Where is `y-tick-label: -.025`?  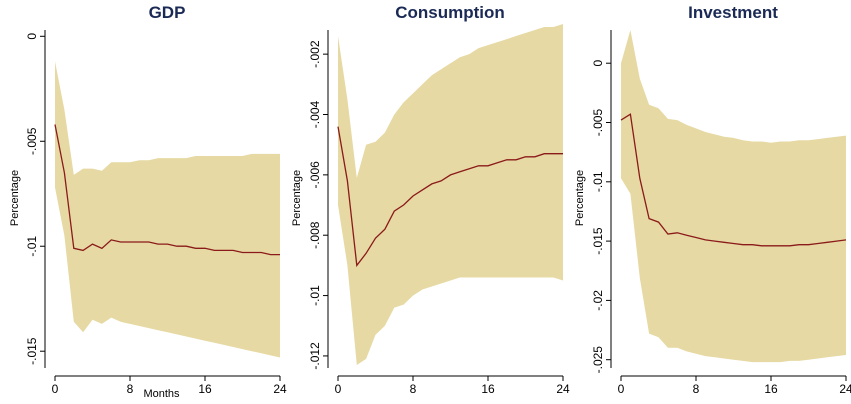
y-tick-label: -.025 is located at coordinates (598, 360).